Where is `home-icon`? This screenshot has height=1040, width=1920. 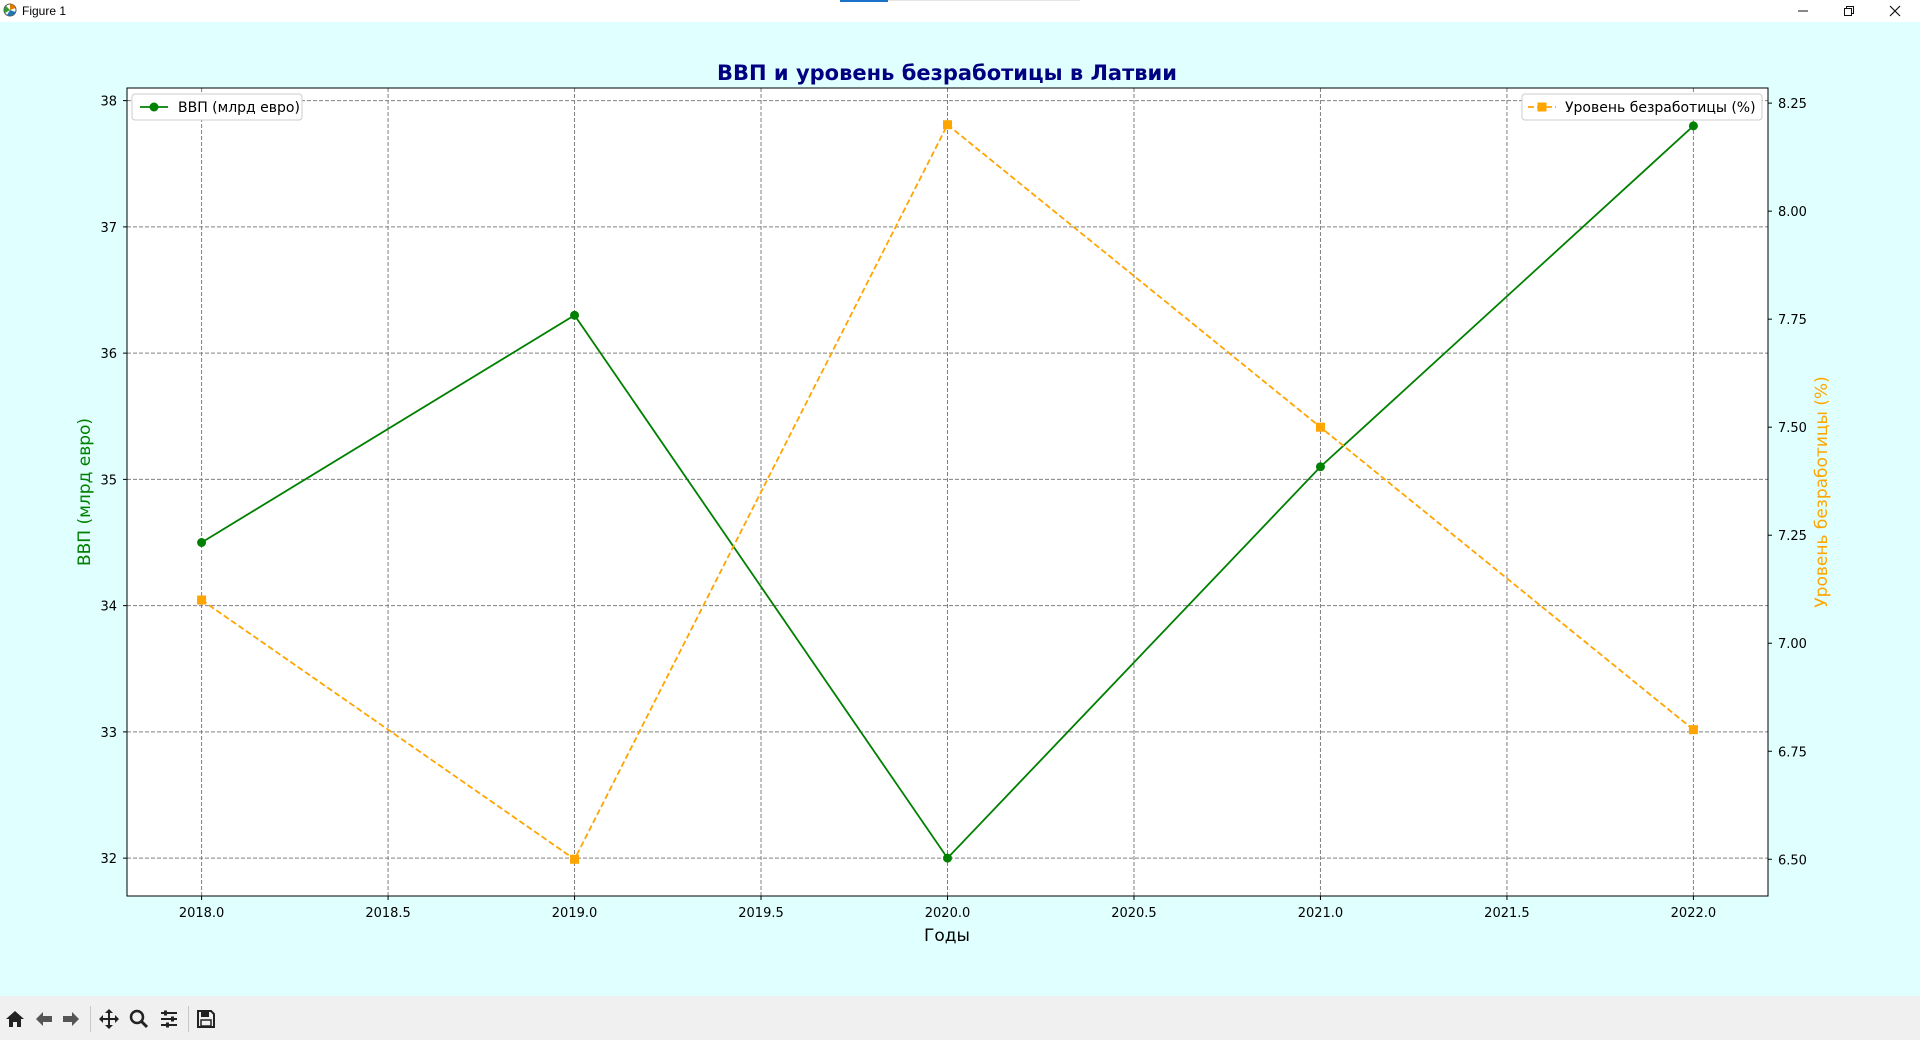
home-icon is located at coordinates (15, 1019).